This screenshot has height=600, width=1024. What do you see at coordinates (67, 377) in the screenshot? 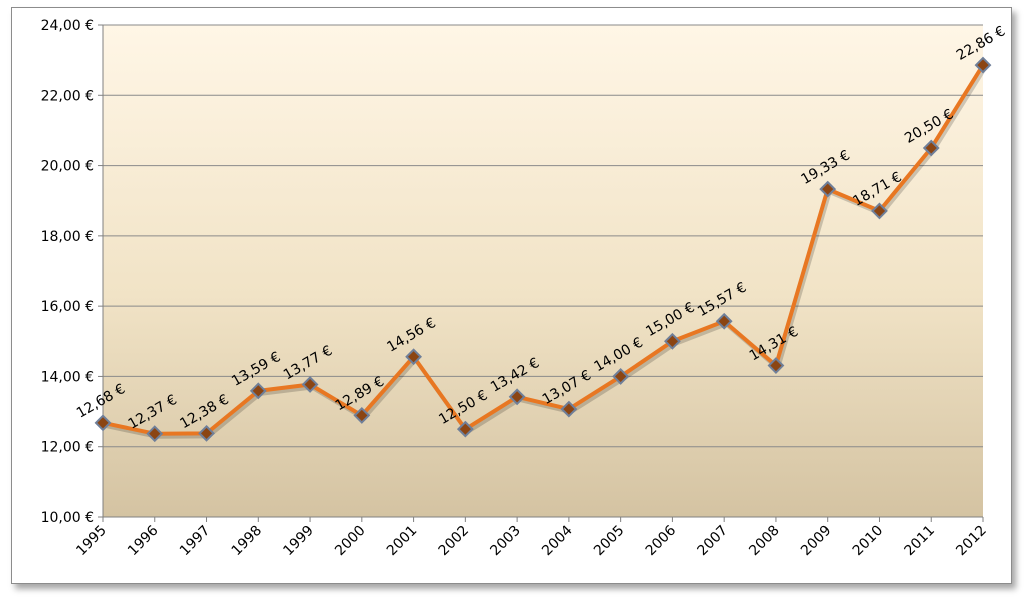
I see `y-tick-label: 14,00 €` at bounding box center [67, 377].